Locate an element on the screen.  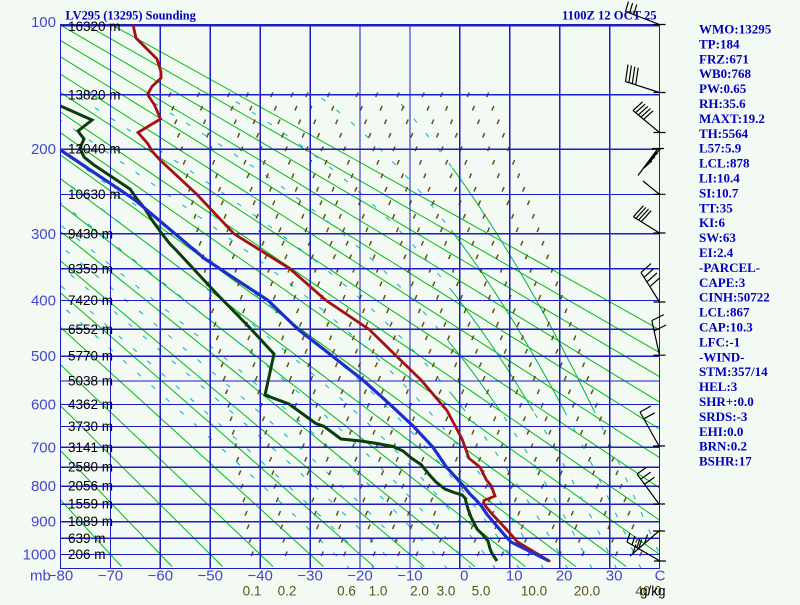
svg-text: 800 is located at coordinates (43, 486).